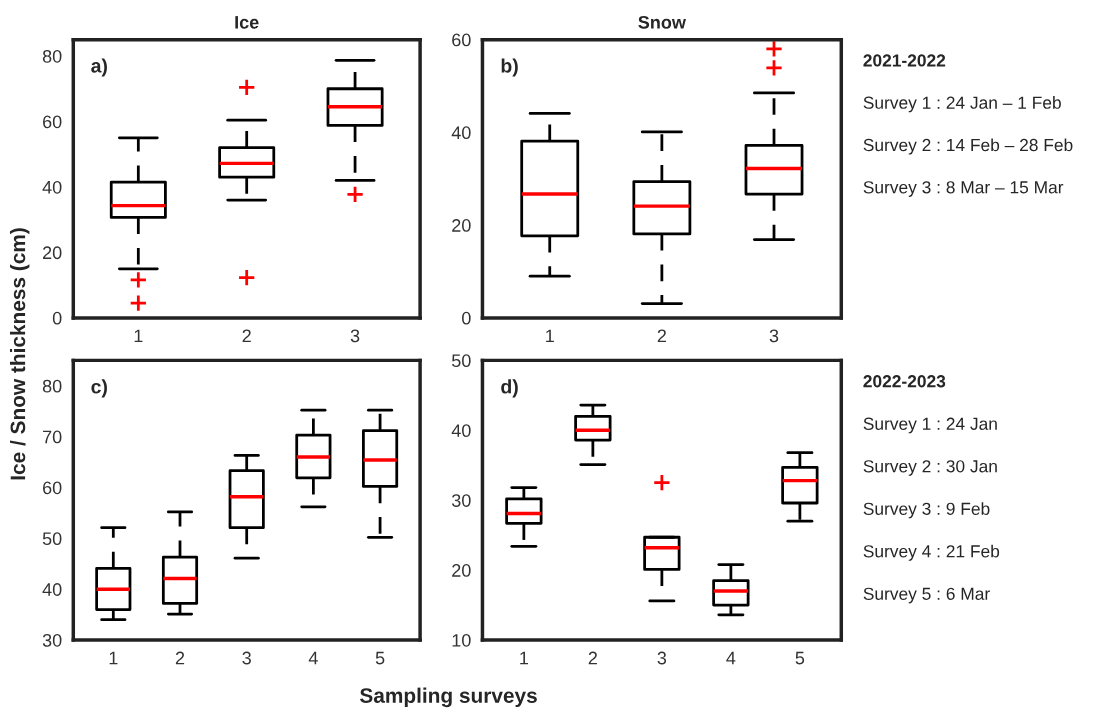 The height and width of the screenshot is (708, 1094). Describe the element at coordinates (930, 468) in the screenshot. I see `text: Survey 2 : 30 Jan` at that location.